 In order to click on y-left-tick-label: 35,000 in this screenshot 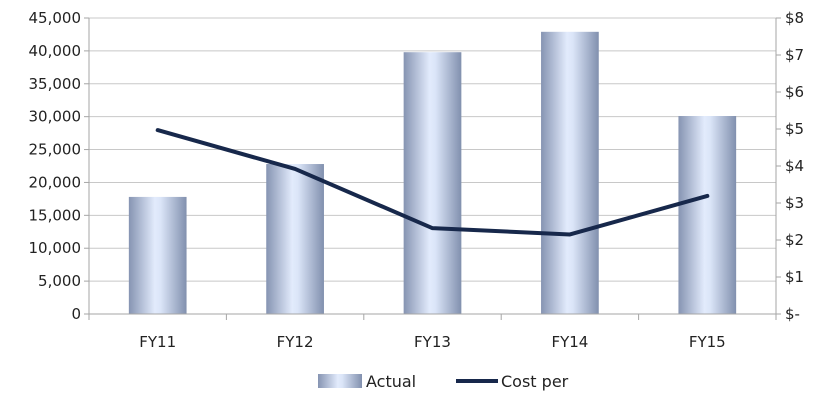, I will do `click(55, 84)`.